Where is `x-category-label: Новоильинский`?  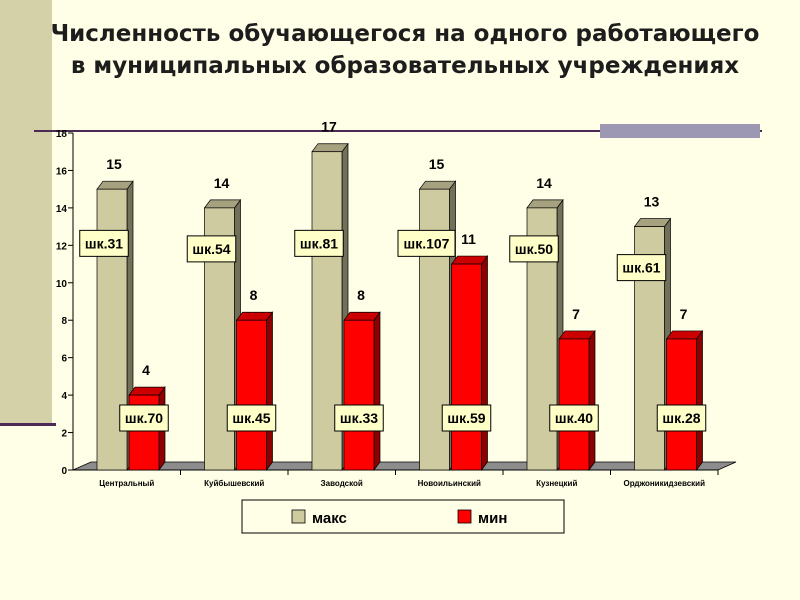
x-category-label: Новоильинский is located at coordinates (449, 483).